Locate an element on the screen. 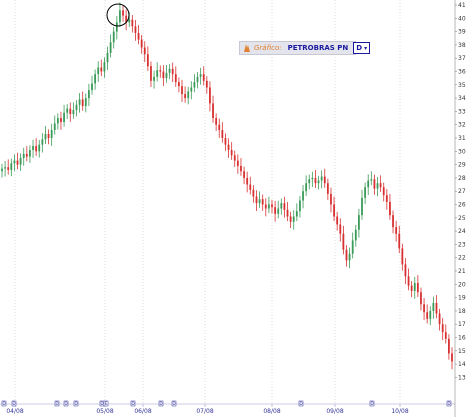 Image resolution: width=469 pixels, height=417 pixels. period-dropdown: D ▾ is located at coordinates (362, 48).